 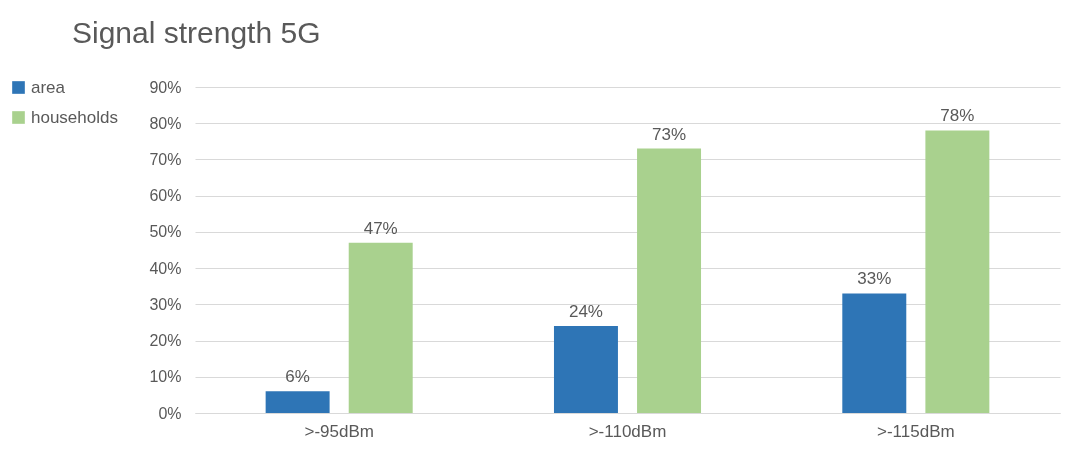 What do you see at coordinates (170, 413) in the screenshot?
I see `y-tick-label: 0%` at bounding box center [170, 413].